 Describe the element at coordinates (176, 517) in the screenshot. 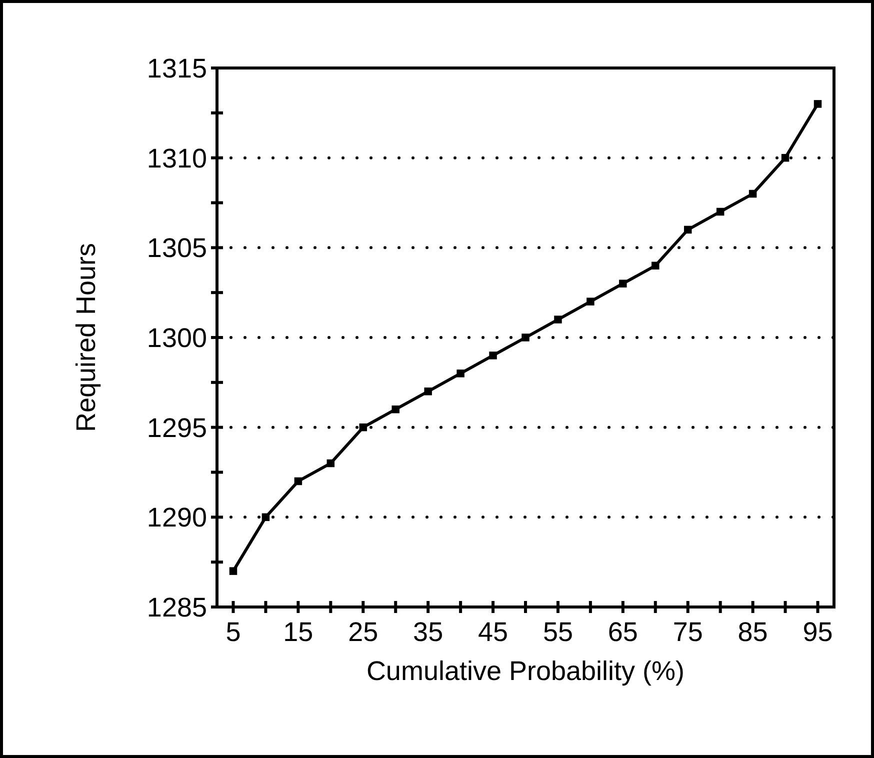

I see `y-tick-label: 1290` at that location.